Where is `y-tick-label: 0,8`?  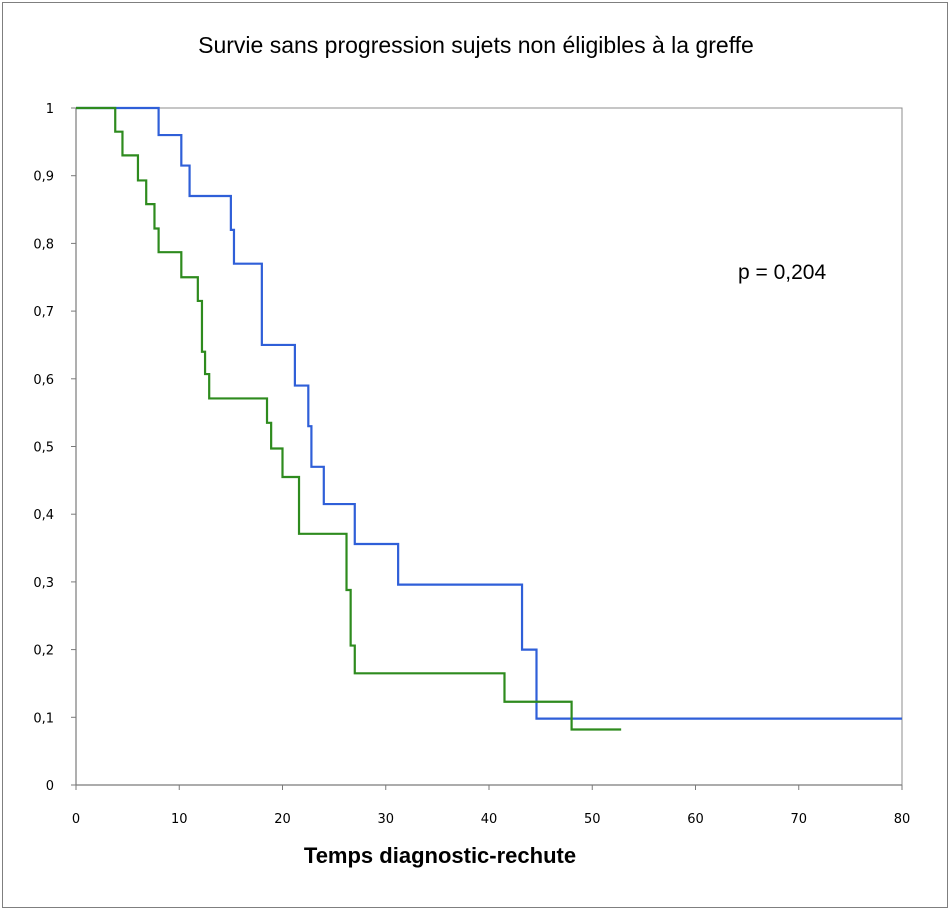
y-tick-label: 0,8 is located at coordinates (43, 244).